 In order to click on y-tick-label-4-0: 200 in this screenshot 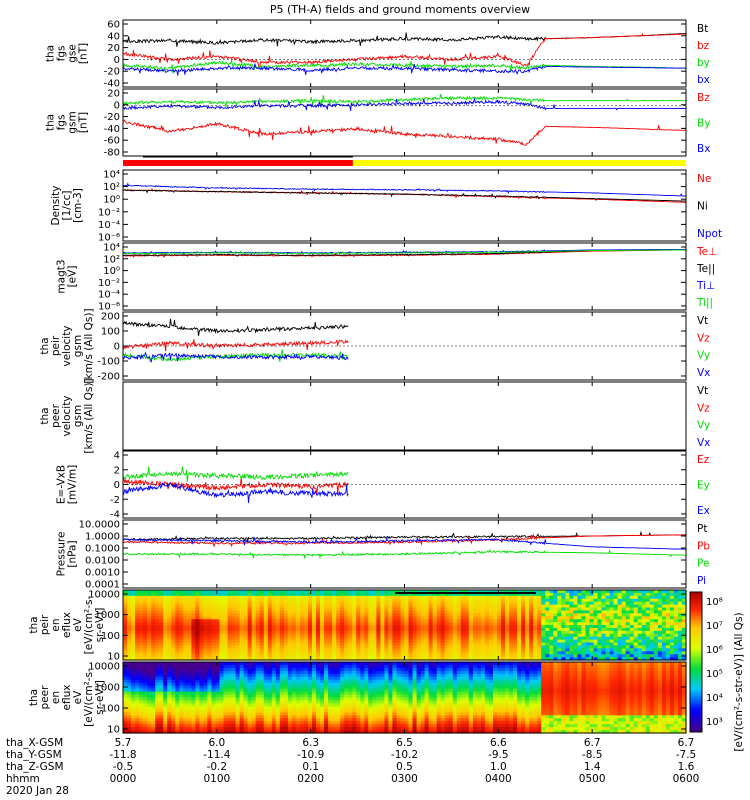, I will do `click(110, 317)`.